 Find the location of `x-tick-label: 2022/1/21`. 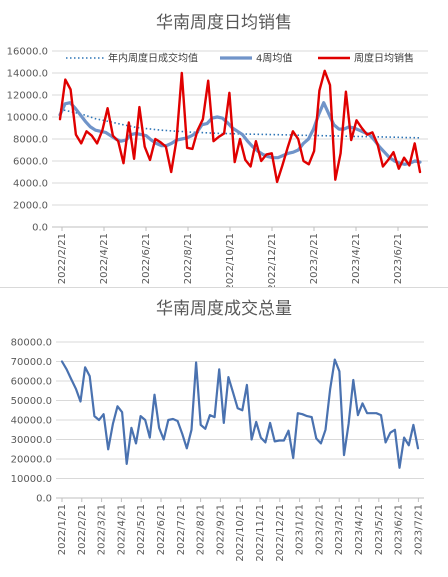

x-tick-label: 2022/1/21 is located at coordinates (62, 529).